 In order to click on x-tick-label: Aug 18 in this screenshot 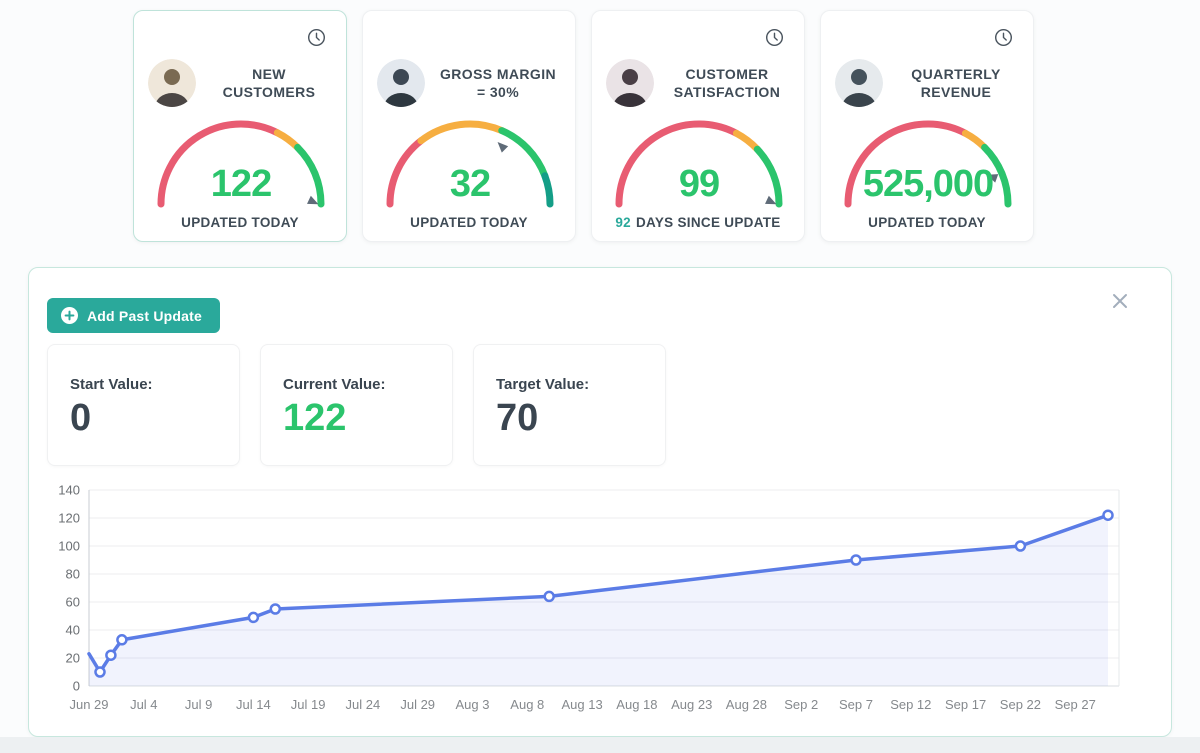, I will do `click(636, 704)`.